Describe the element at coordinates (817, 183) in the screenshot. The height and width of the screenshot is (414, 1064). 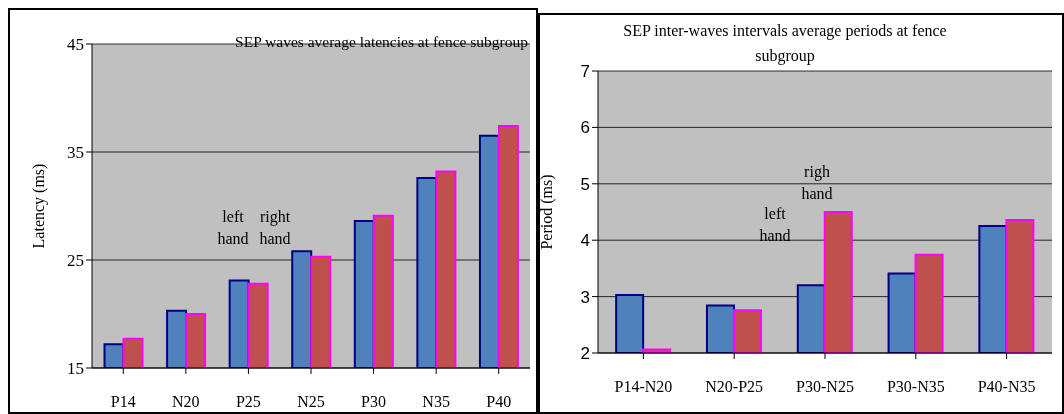
I see `annotation: righ hand` at that location.